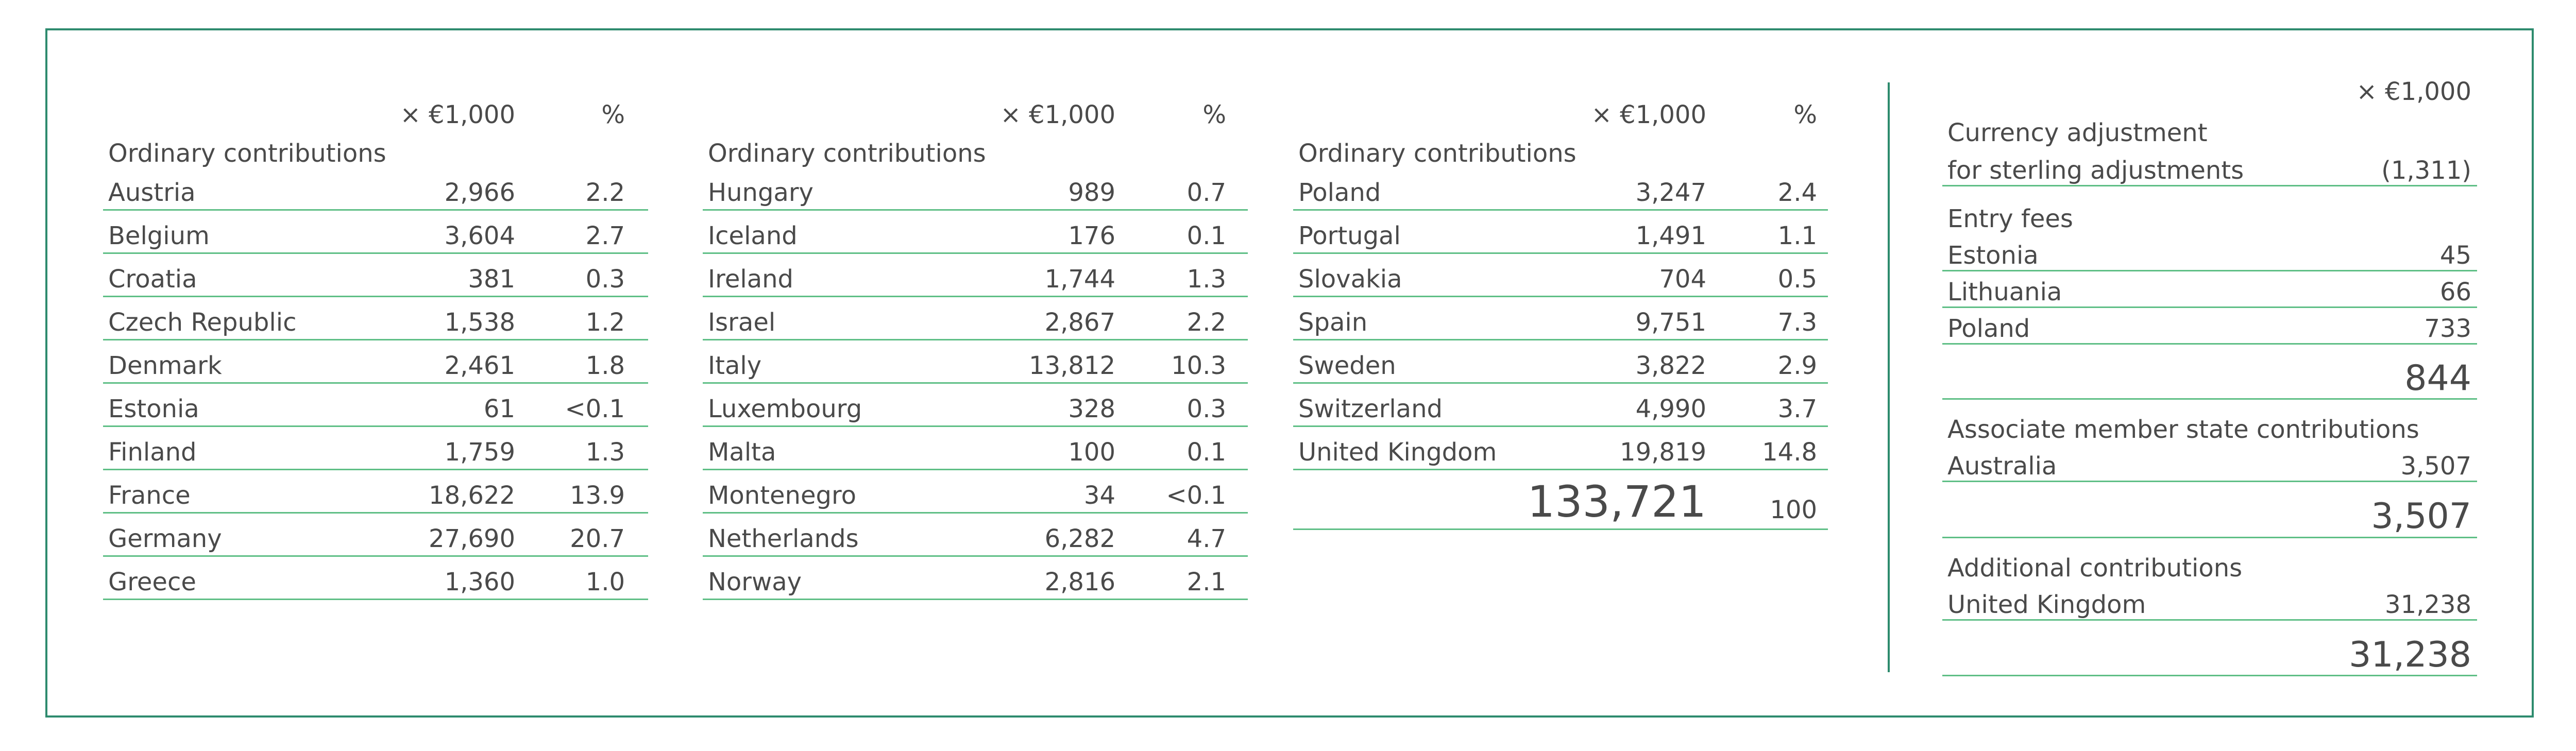 This screenshot has width=2576, height=751. What do you see at coordinates (1993, 255) in the screenshot?
I see `country-name: Estonia` at bounding box center [1993, 255].